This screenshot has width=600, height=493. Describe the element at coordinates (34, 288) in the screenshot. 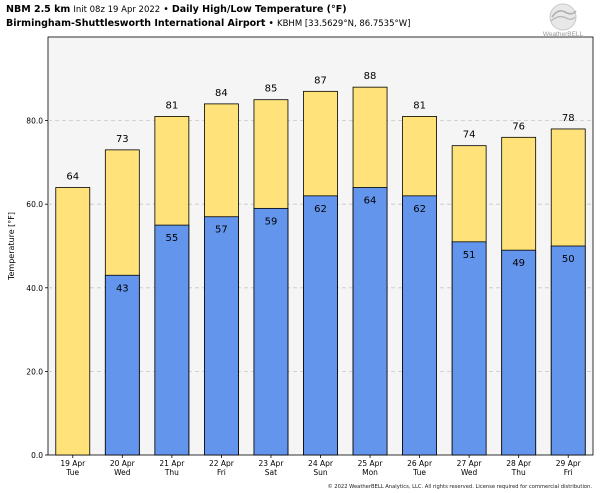

I see `y-tick-label: 40.0` at that location.